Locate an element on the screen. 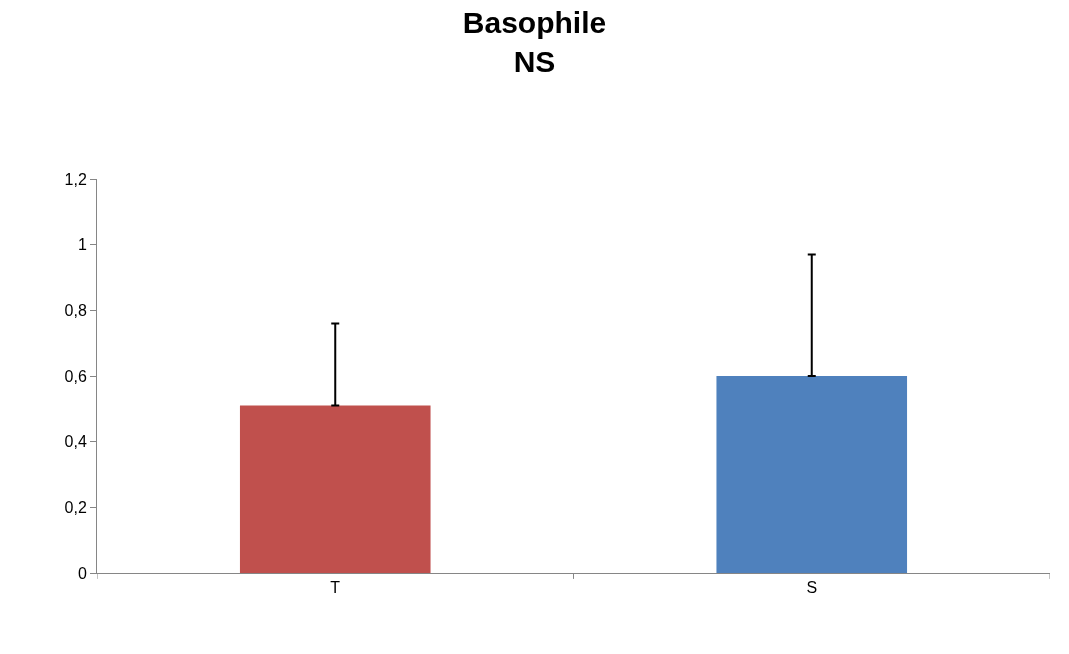 This screenshot has height=654, width=1069. x-tick-label: S is located at coordinates (812, 588).